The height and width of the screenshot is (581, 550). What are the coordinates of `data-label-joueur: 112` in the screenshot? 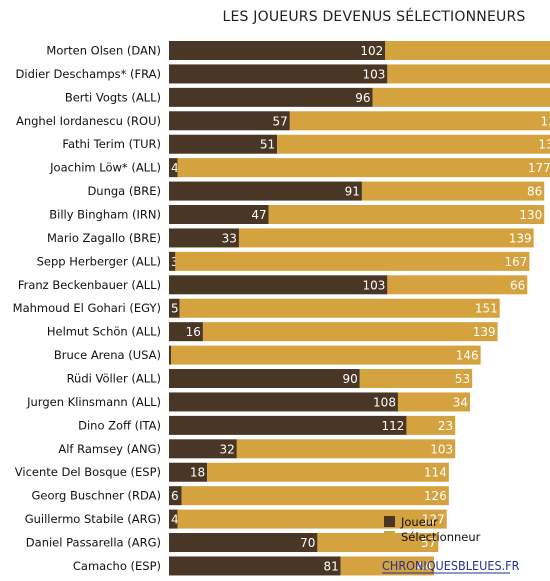 It's located at (393, 426).